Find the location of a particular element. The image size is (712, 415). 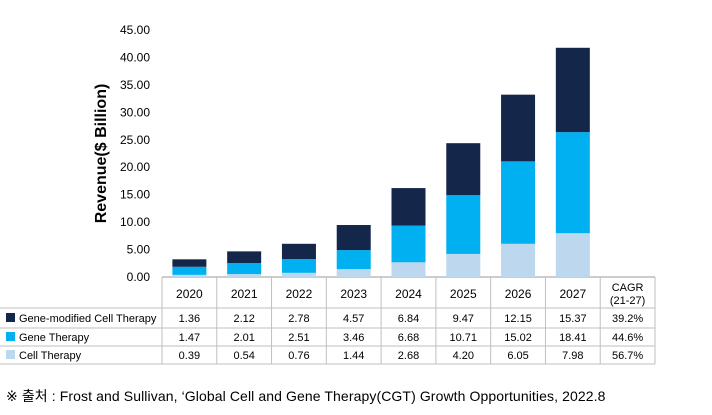

y-tick-label-15.00: 15.00 is located at coordinates (135, 195).